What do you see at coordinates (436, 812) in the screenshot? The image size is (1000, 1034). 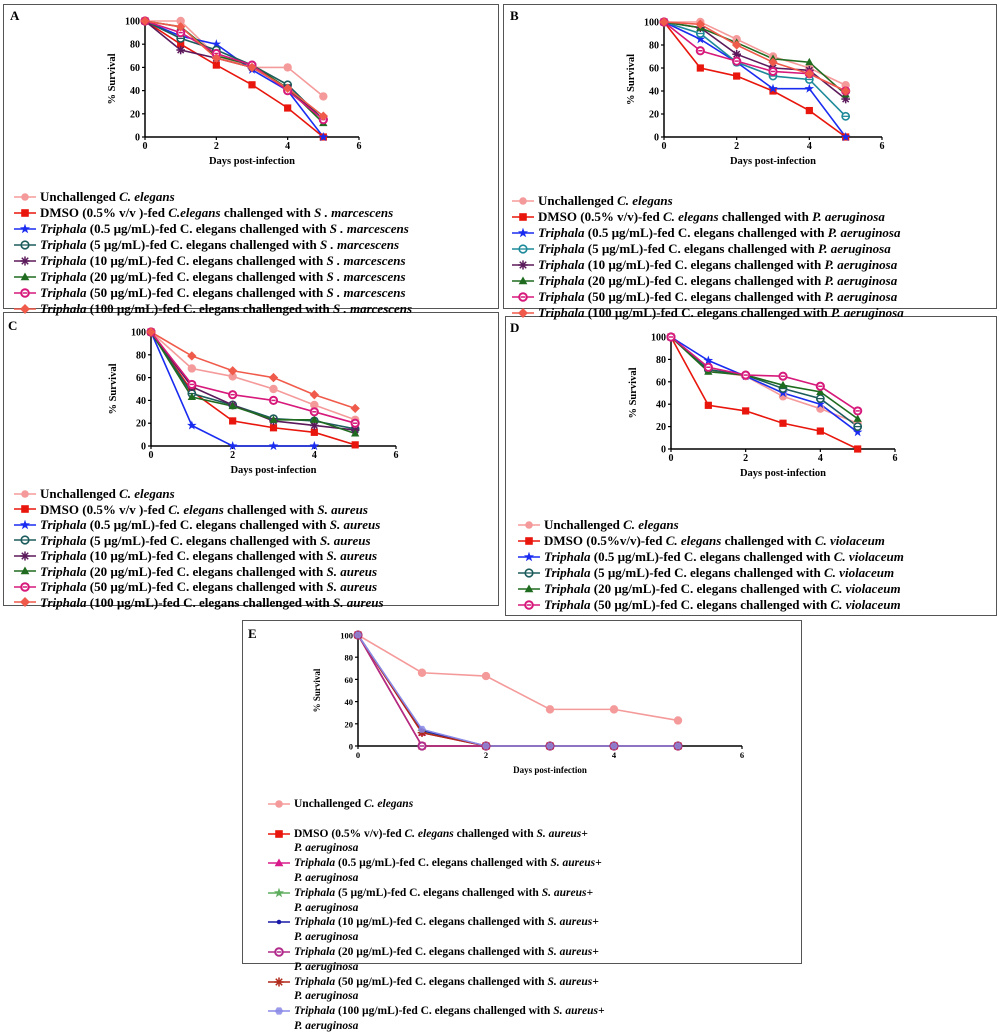 I see `chart-e-legend-item: Unchallenged C. elegans` at bounding box center [436, 812].